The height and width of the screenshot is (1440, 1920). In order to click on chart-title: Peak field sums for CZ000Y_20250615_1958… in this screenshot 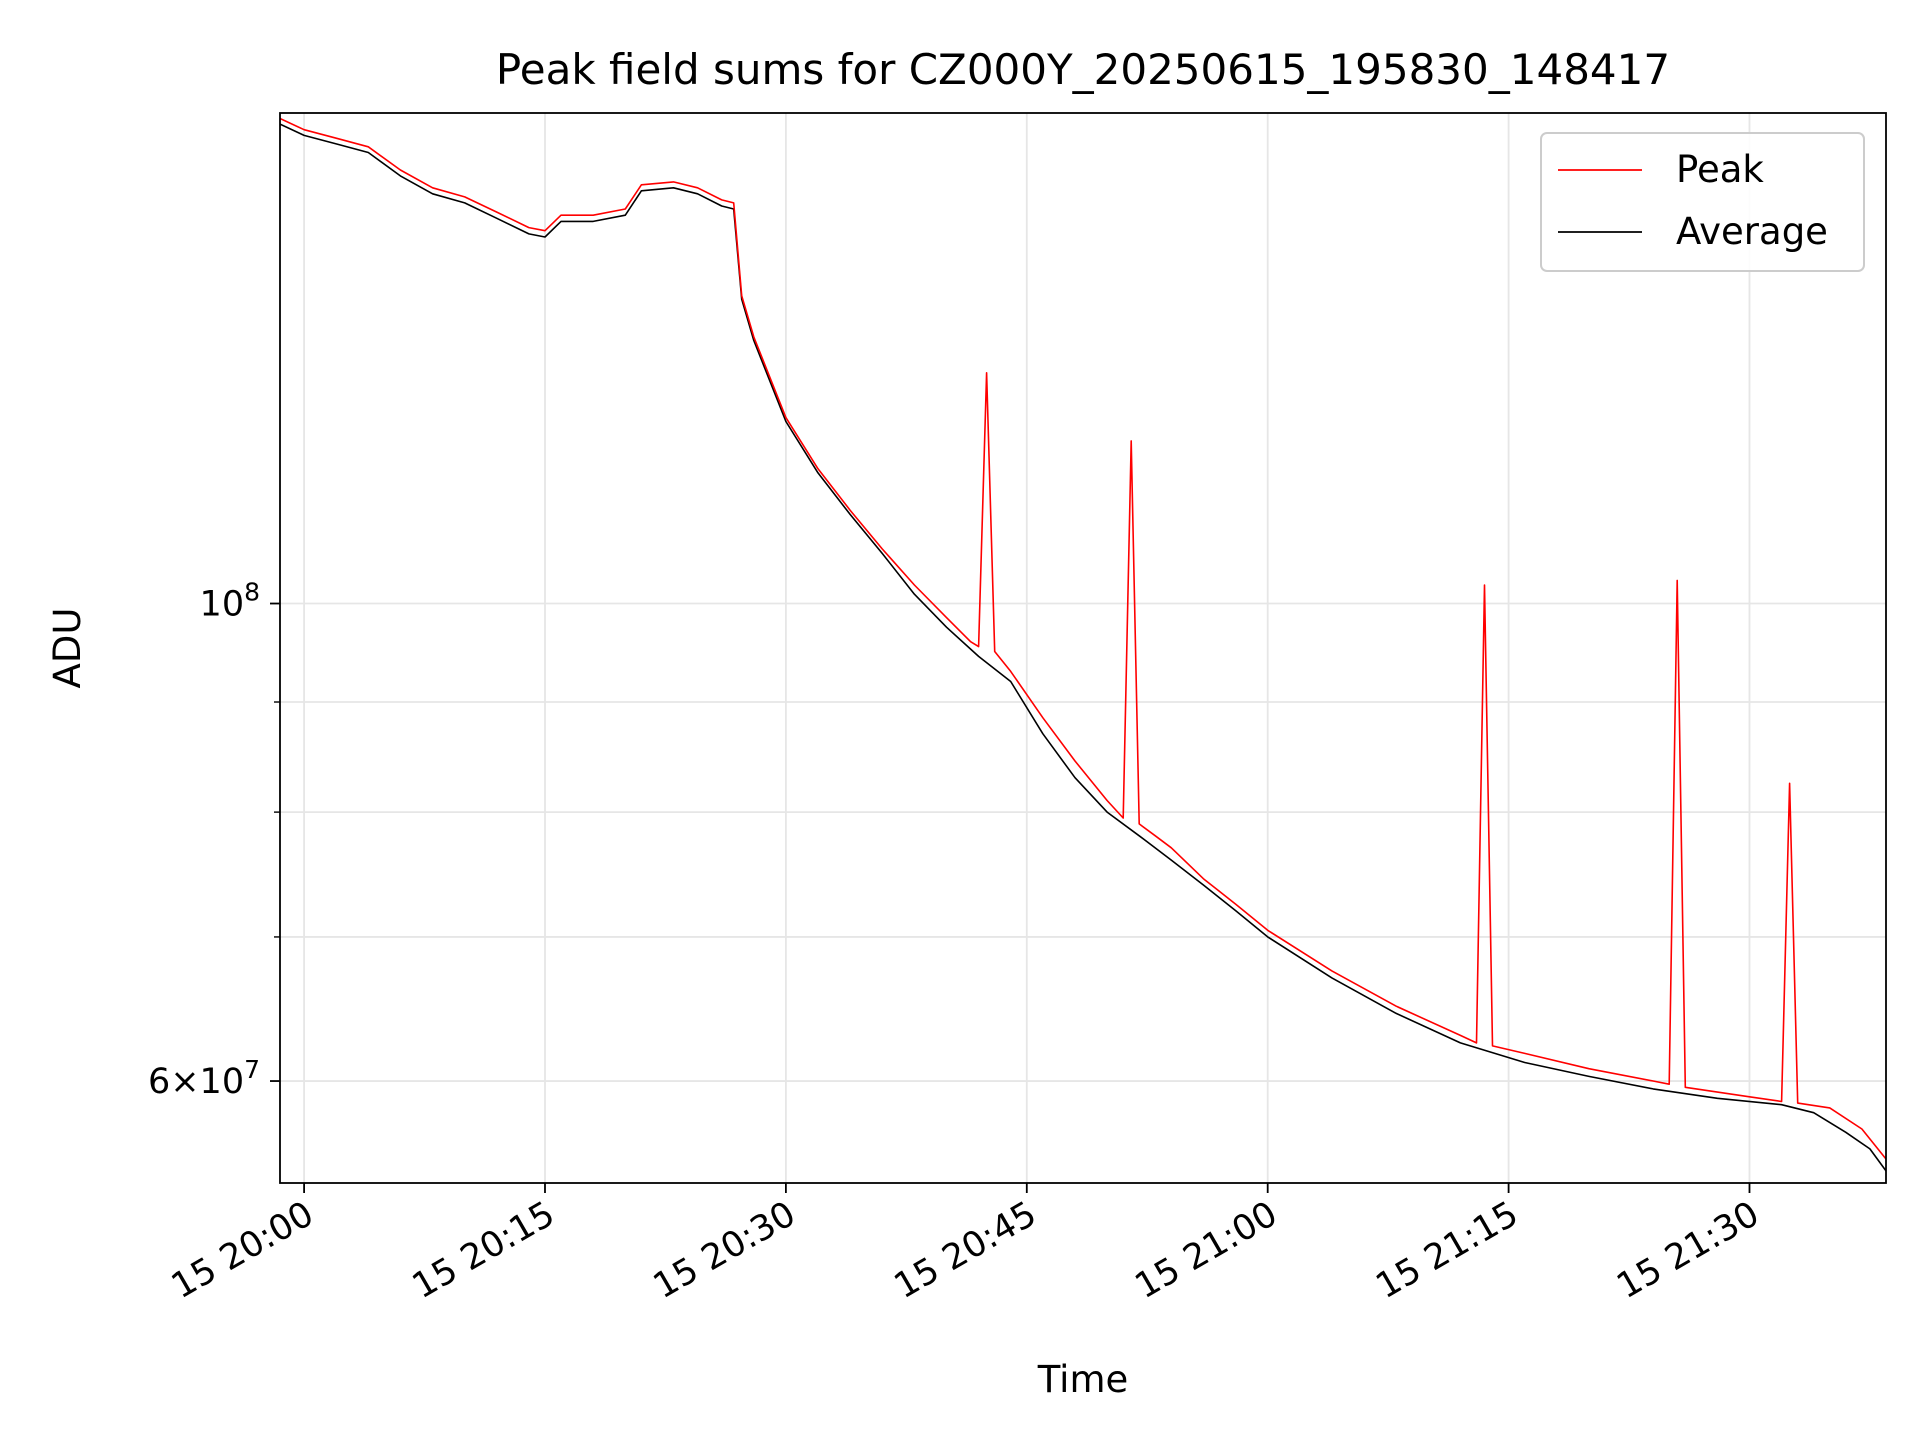, I will do `click(1083, 69)`.